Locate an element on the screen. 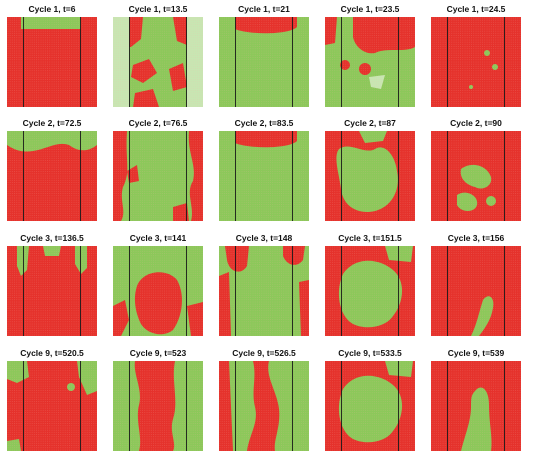 The width and height of the screenshot is (538, 461). panel-title: Cycle 3, t=151.5 is located at coordinates (370, 238).